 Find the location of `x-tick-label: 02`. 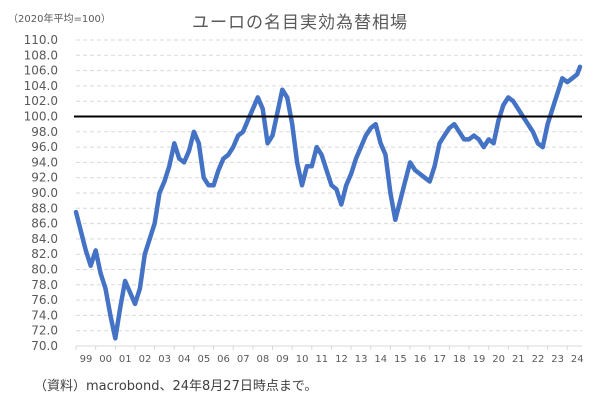

x-tick-label: 02 is located at coordinates (145, 359).